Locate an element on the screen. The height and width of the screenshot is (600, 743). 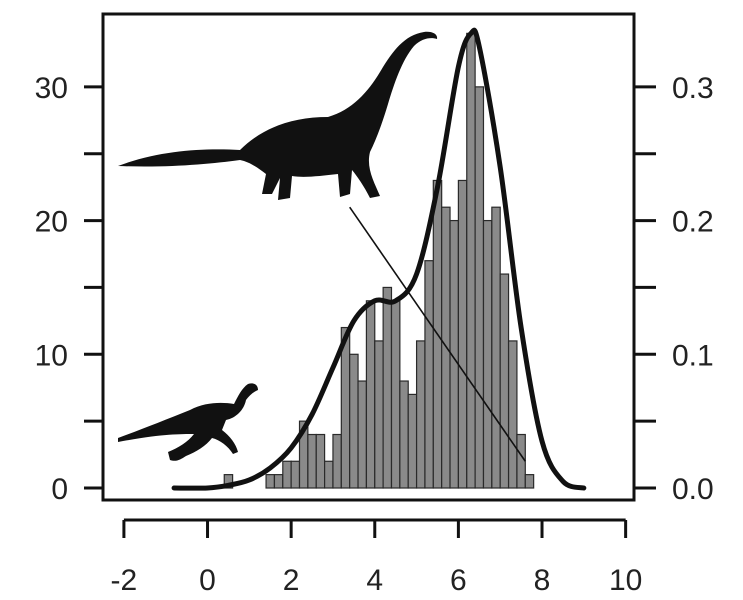
x-tick-label: 2 is located at coordinates (291, 579).